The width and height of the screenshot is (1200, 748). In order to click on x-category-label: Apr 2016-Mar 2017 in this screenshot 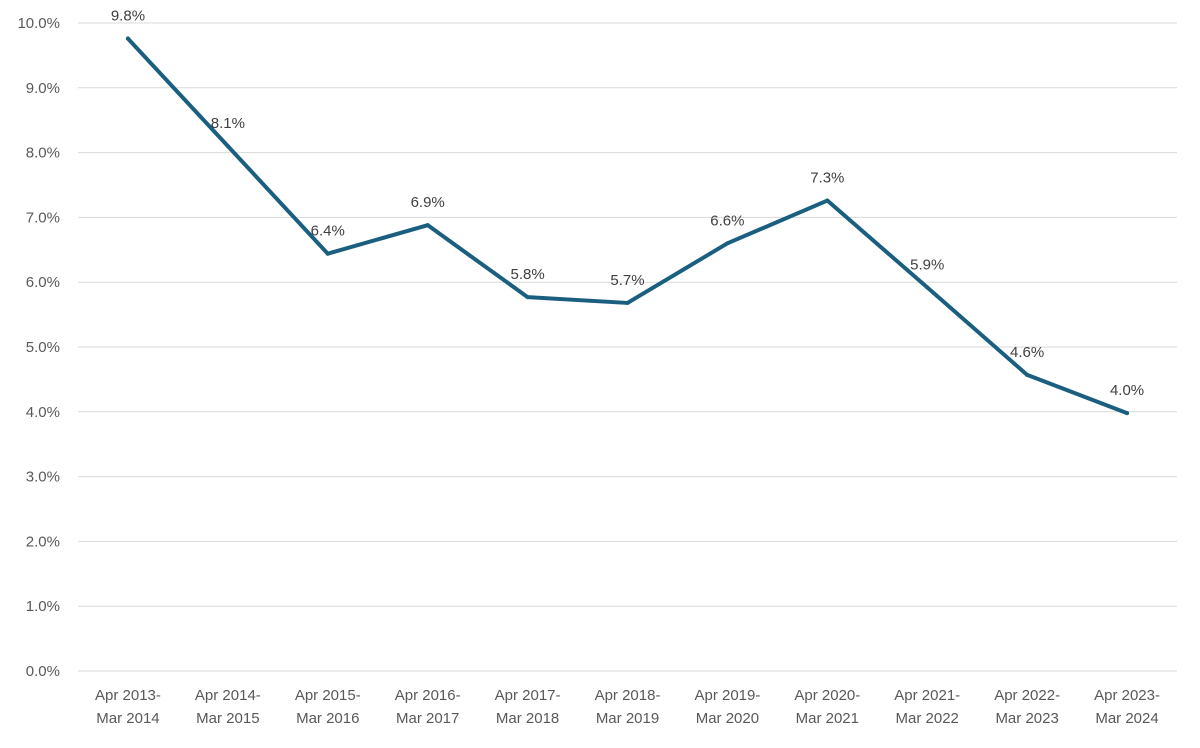, I will do `click(428, 707)`.